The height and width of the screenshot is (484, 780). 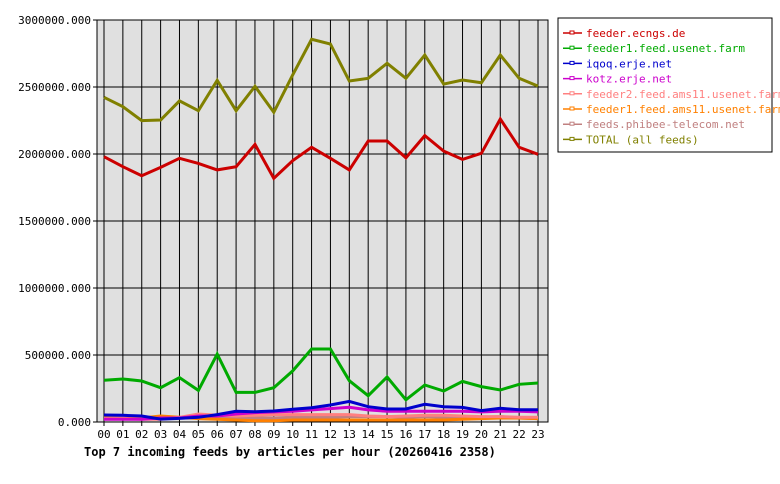 What do you see at coordinates (103, 434) in the screenshot?
I see `x-tick-label: 00` at bounding box center [103, 434].